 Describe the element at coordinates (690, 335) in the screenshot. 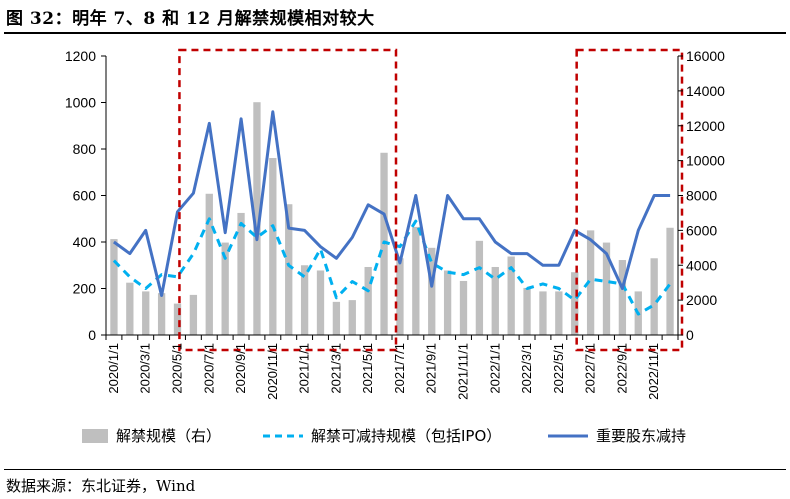

I see `right-tick-label: 0` at that location.